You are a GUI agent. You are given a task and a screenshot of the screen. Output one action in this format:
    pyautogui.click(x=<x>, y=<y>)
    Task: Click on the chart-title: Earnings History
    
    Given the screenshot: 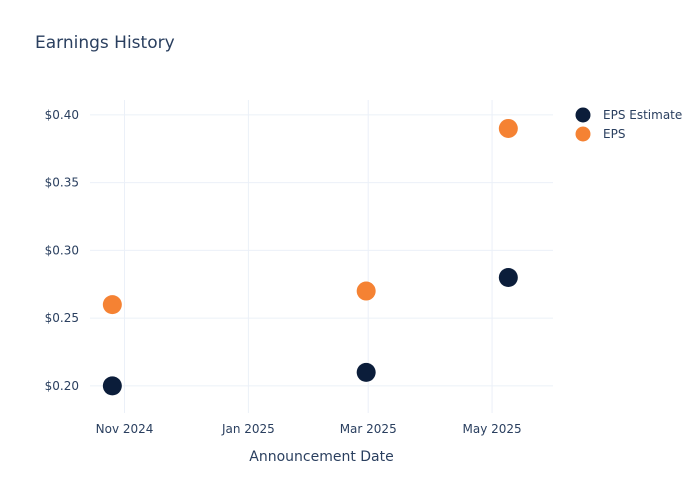 What is the action you would take?
    pyautogui.click(x=105, y=43)
    